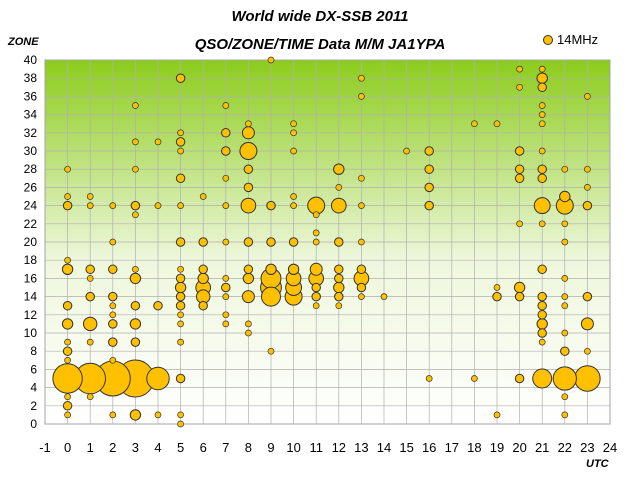 The height and width of the screenshot is (480, 640). I want to click on x-tick-label: 3, so click(135, 447).